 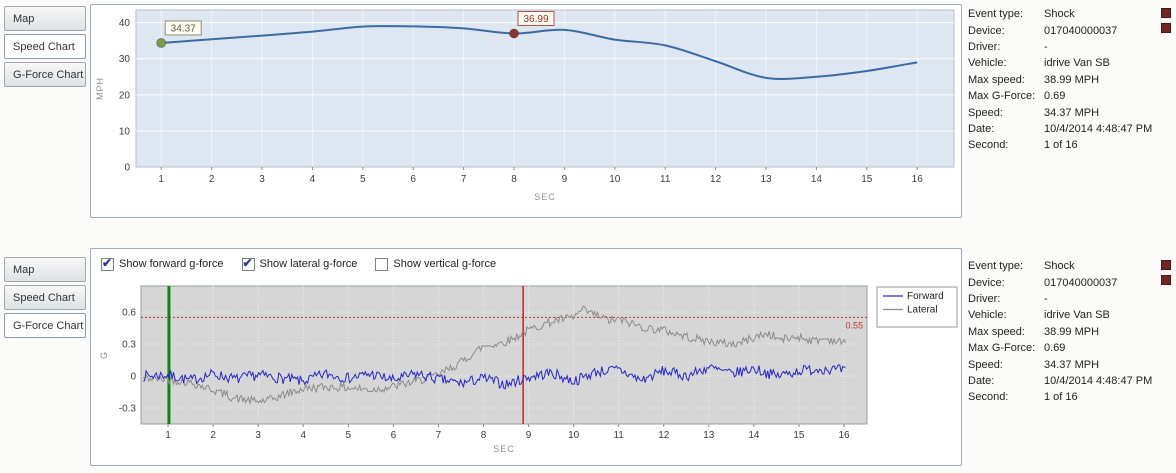 I want to click on marker-label: 36.99, so click(x=535, y=19).